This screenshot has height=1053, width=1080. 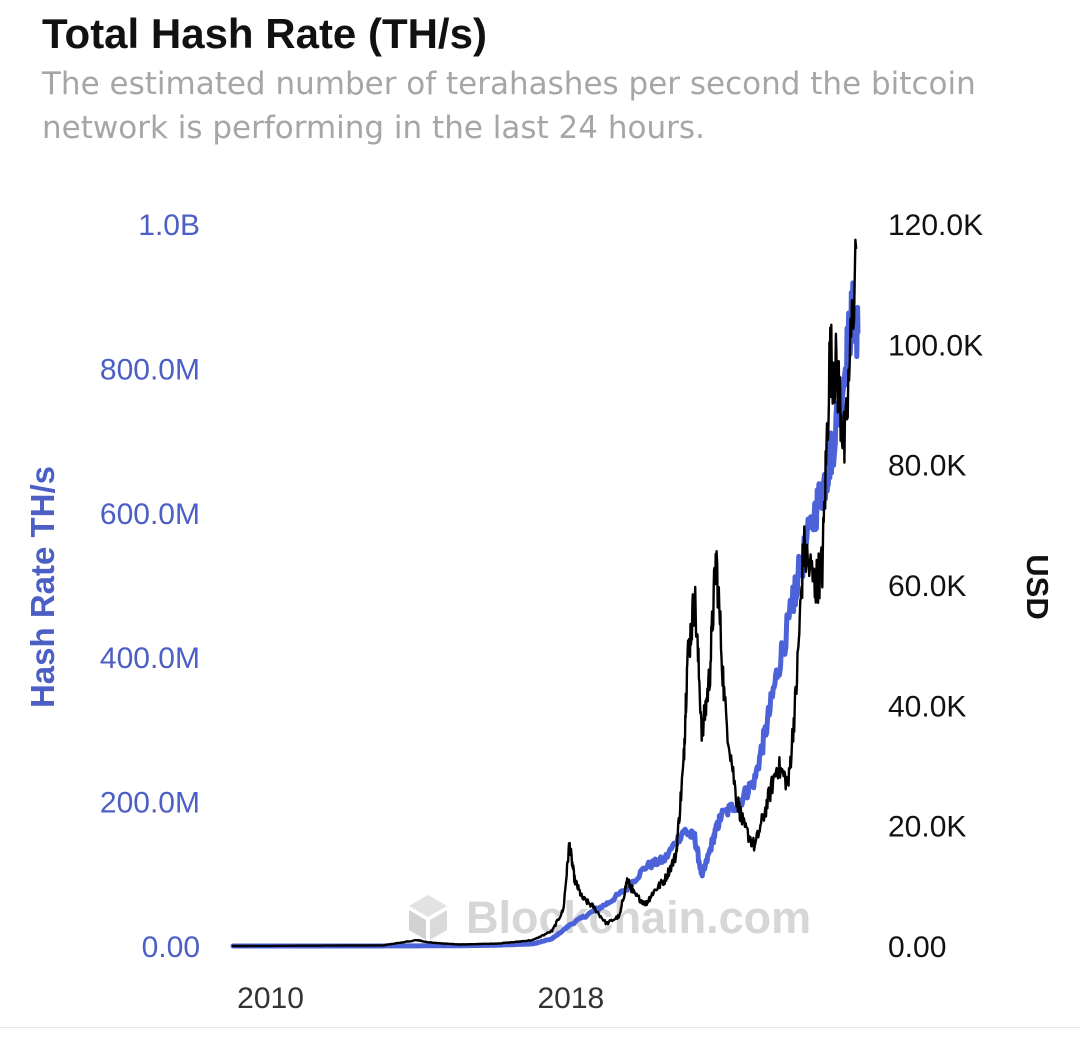 I want to click on right-axis-tick-label: 40.0K, so click(x=927, y=706).